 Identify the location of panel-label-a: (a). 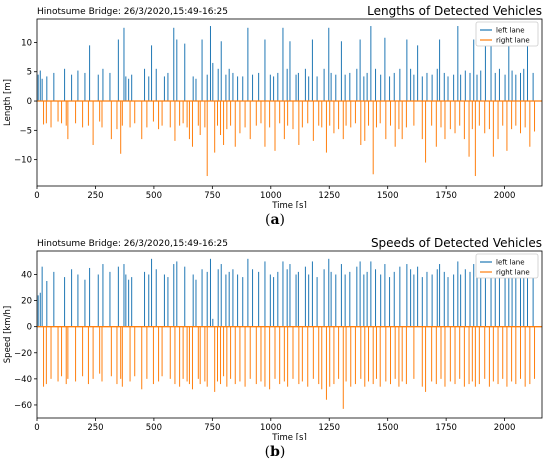
(274, 220).